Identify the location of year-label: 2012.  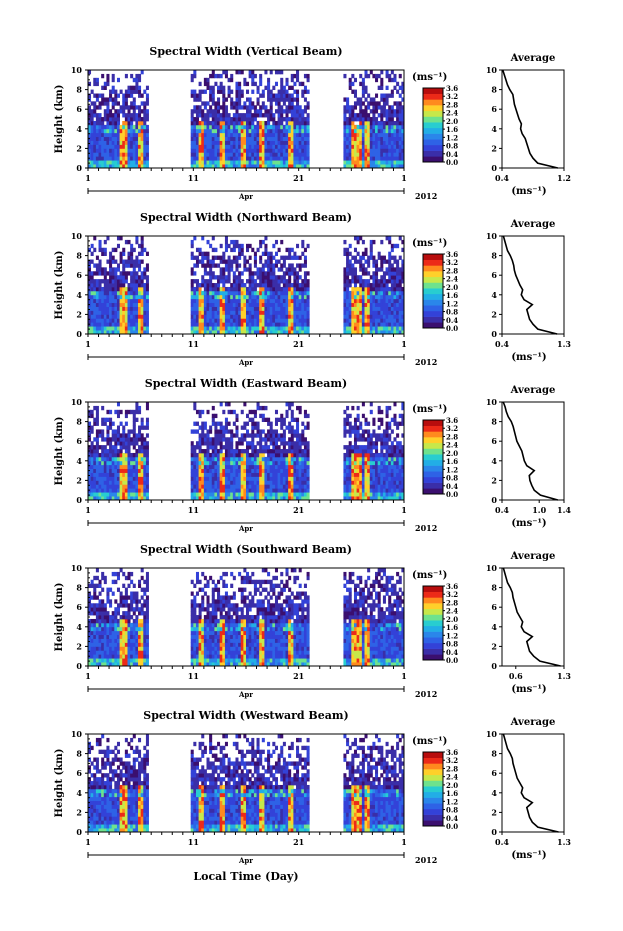
(426, 362).